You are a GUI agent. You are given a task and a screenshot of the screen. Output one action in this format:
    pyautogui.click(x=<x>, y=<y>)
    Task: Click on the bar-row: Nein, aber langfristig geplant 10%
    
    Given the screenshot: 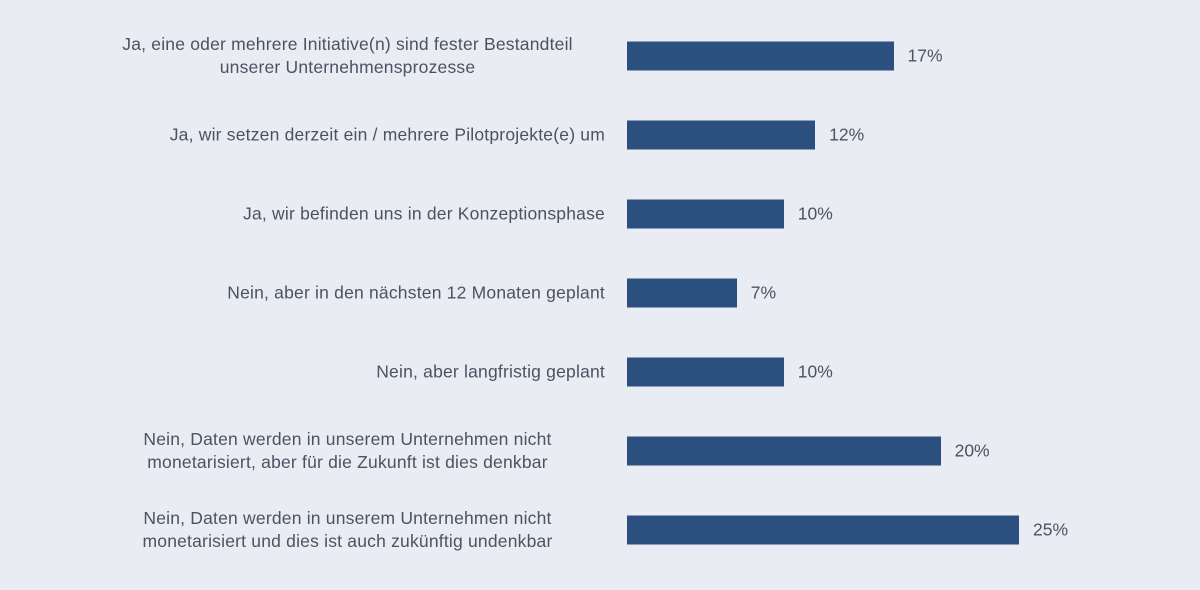 What is the action you would take?
    pyautogui.click(x=600, y=371)
    